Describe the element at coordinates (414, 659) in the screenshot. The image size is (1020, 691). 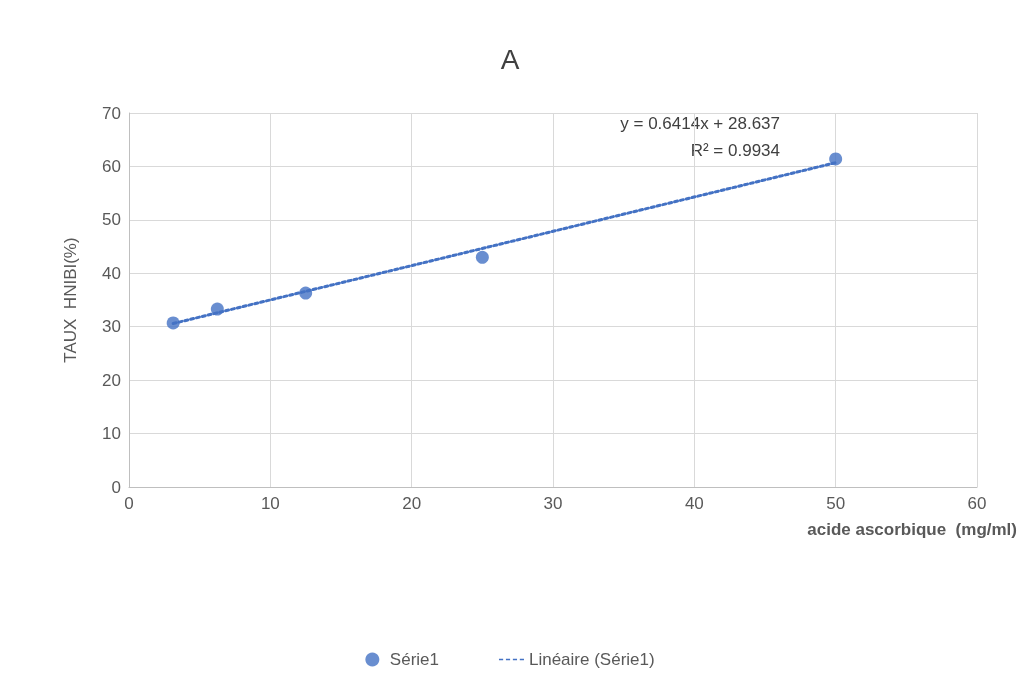
I see `legend-label: Série1` at that location.